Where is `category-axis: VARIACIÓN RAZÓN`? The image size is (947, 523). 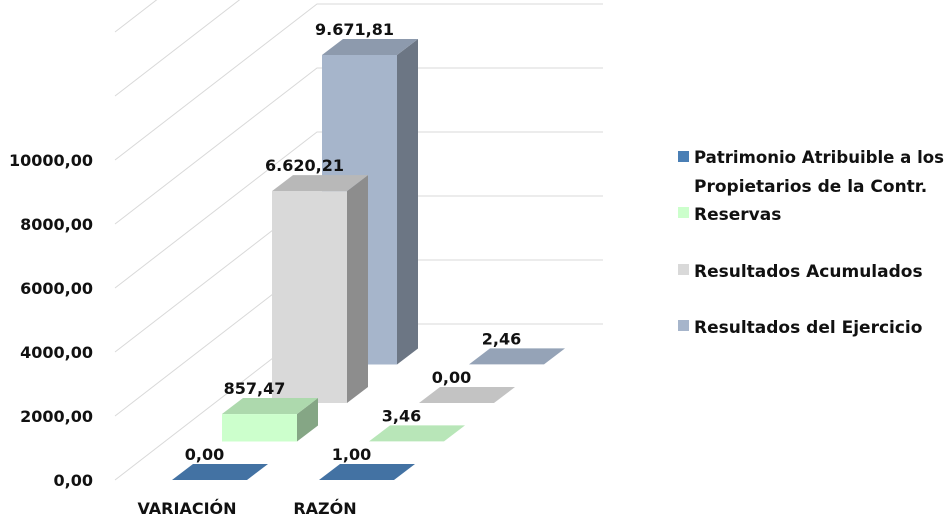
category-axis: VARIACIÓN RAZÓN is located at coordinates (246, 508).